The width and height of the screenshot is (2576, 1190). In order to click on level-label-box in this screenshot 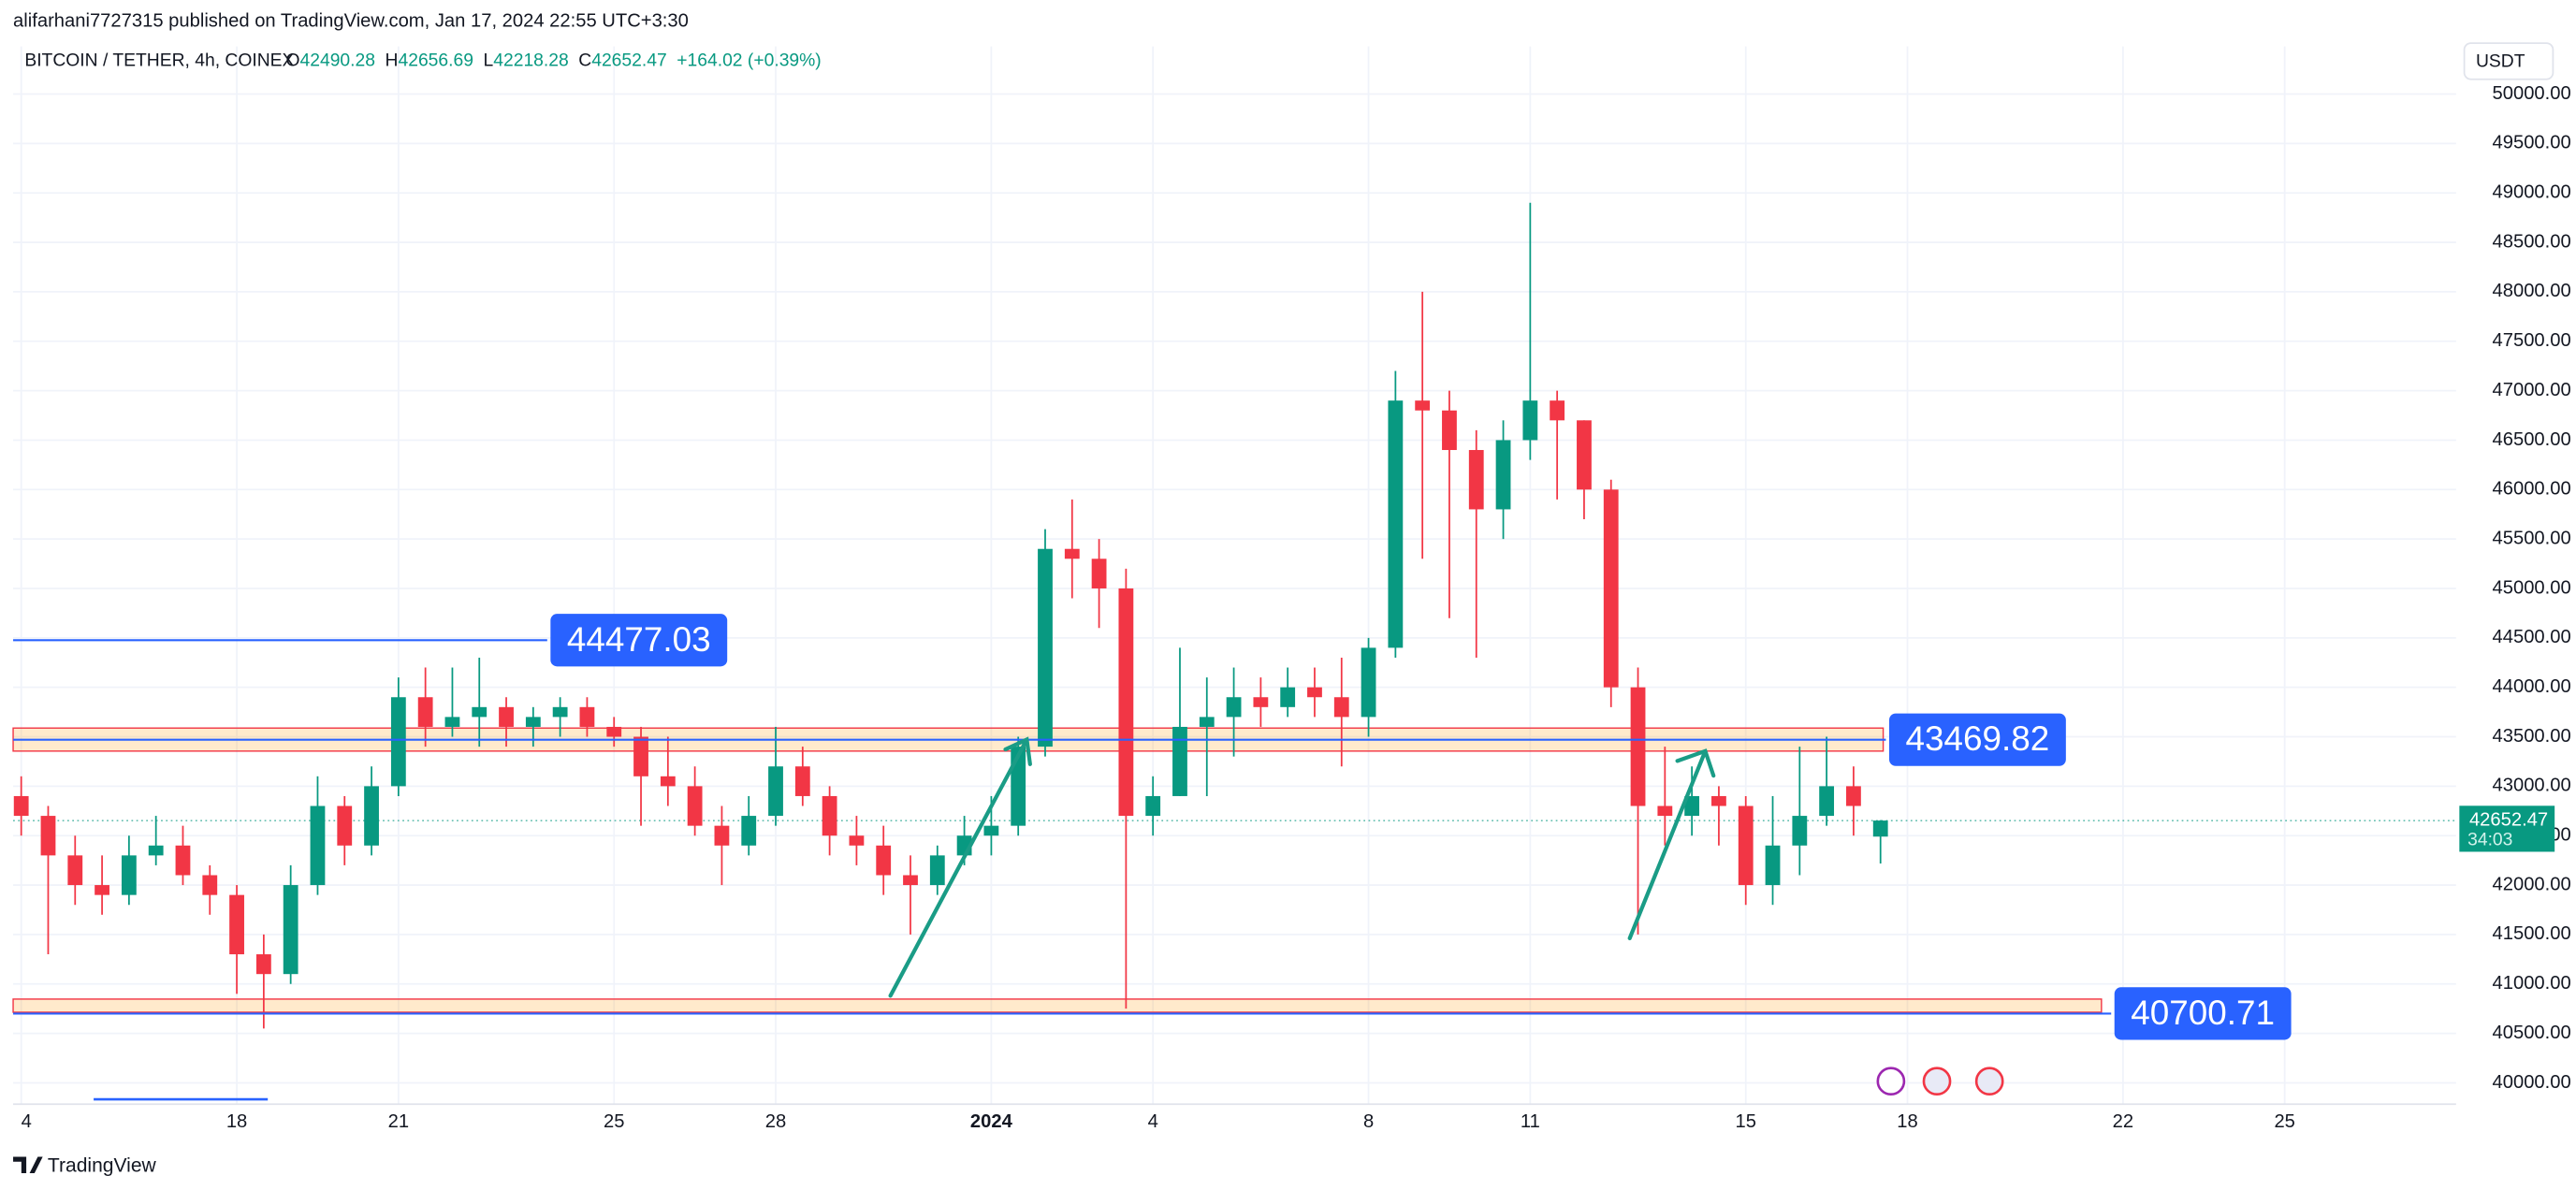, I will do `click(1977, 739)`.